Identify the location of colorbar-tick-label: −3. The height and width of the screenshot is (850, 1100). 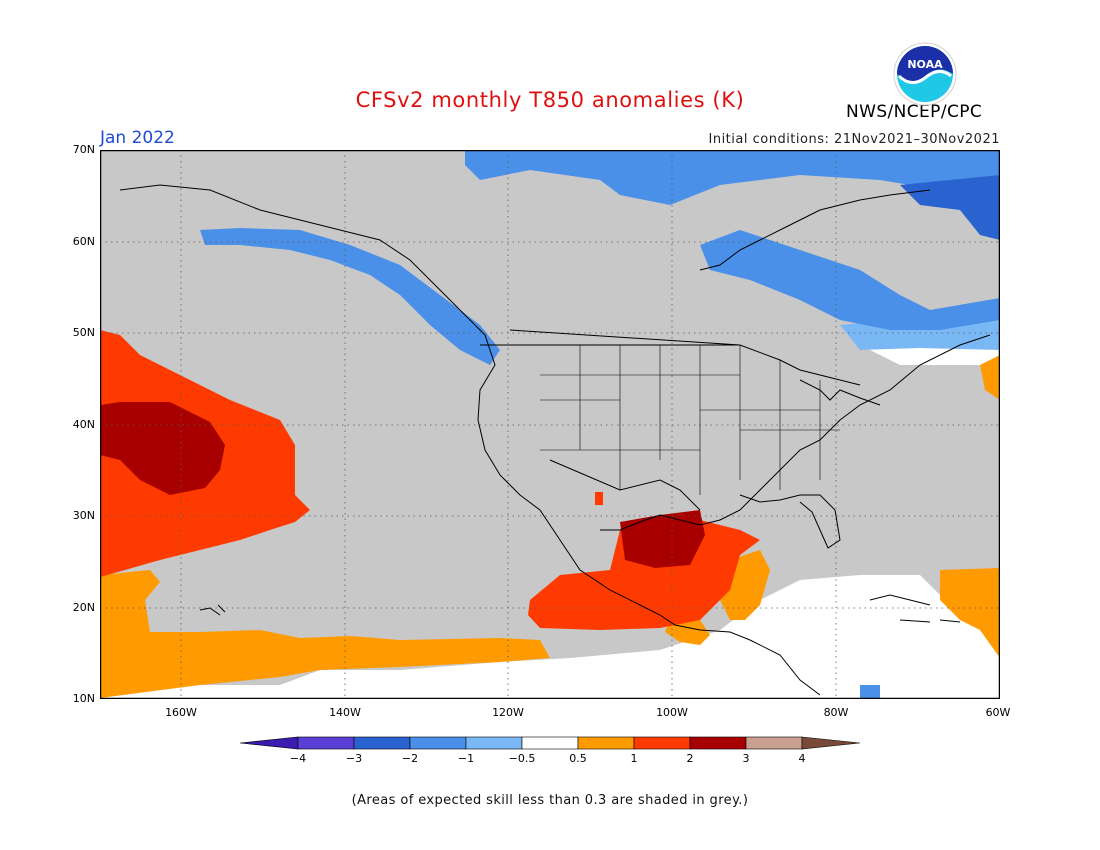
(354, 758).